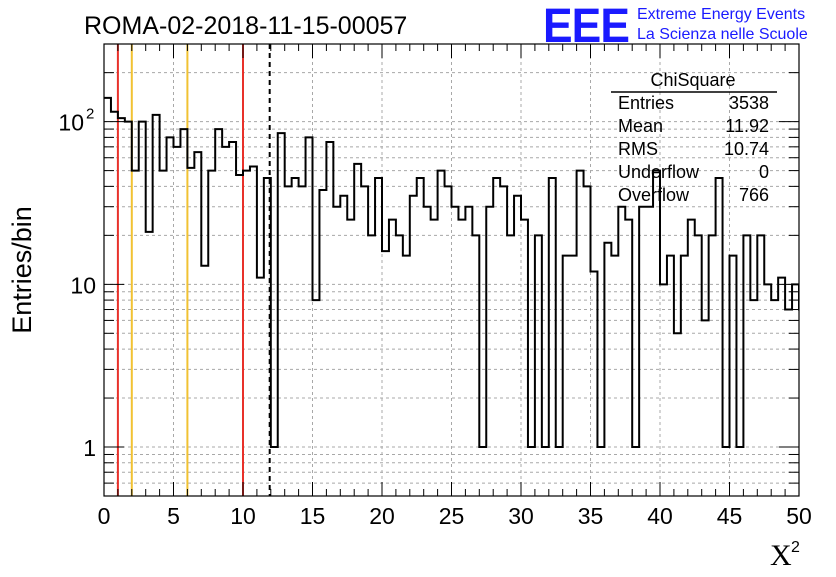 The image size is (836, 577). I want to click on brand-subtitle: La Scienza nelle Scuole, so click(722, 34).